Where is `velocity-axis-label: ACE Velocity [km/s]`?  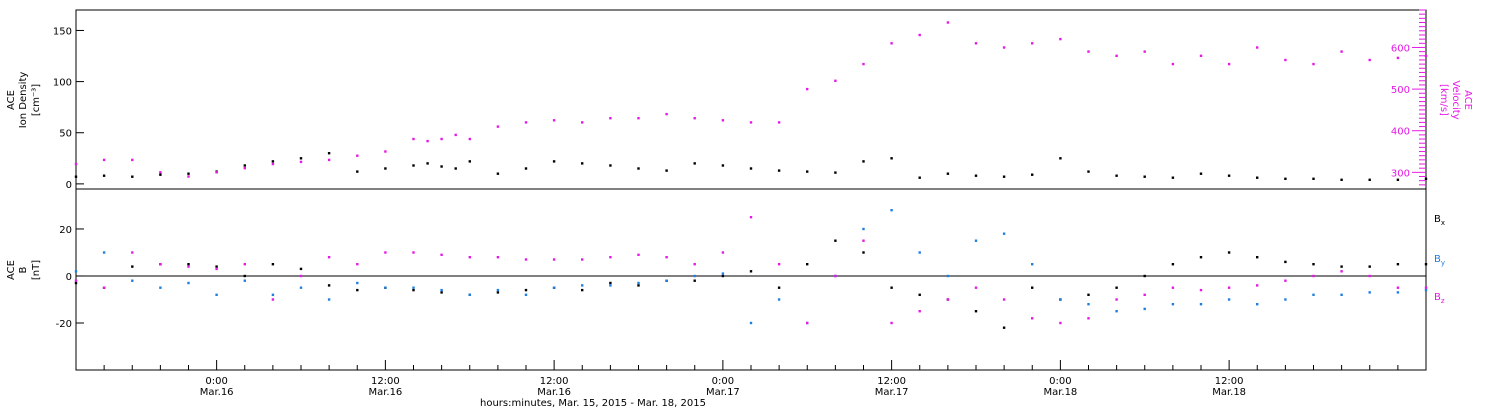
velocity-axis-label: ACE Velocity [km/s] is located at coordinates (1455, 99).